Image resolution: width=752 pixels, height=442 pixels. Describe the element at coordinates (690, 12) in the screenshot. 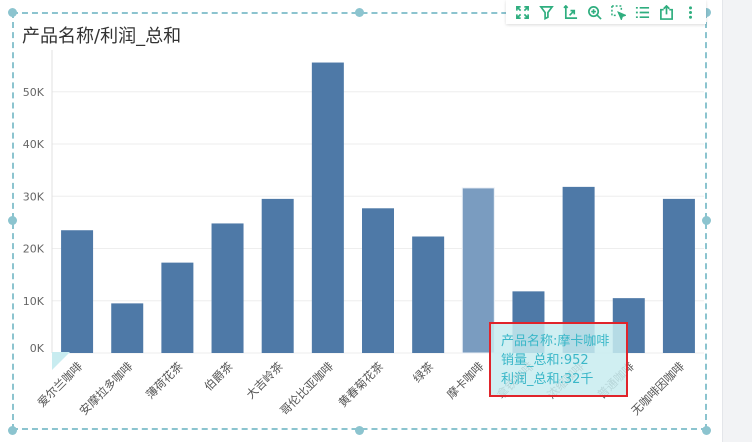

I see `more-icon` at that location.